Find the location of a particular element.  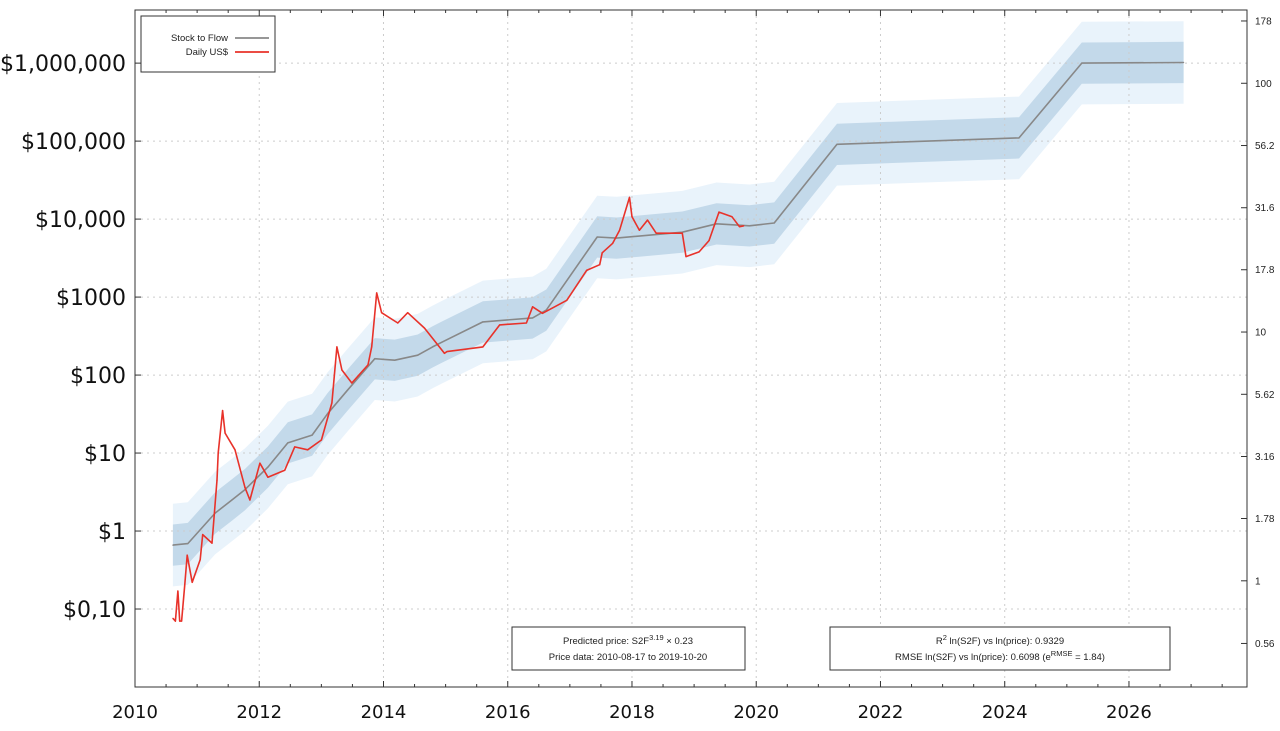

right-y-tick-label: 3.16 is located at coordinates (1265, 457).